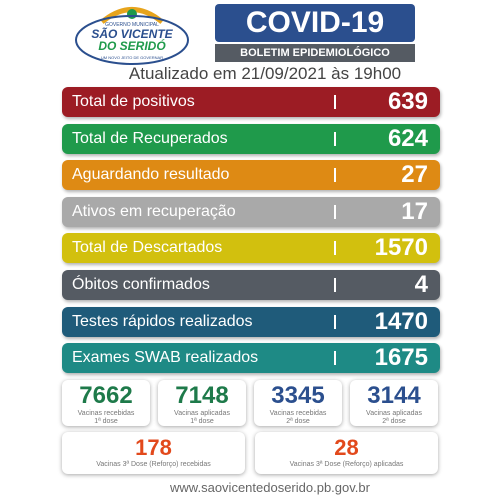  I want to click on logo-text: SÃO VICENTE, so click(132, 33).